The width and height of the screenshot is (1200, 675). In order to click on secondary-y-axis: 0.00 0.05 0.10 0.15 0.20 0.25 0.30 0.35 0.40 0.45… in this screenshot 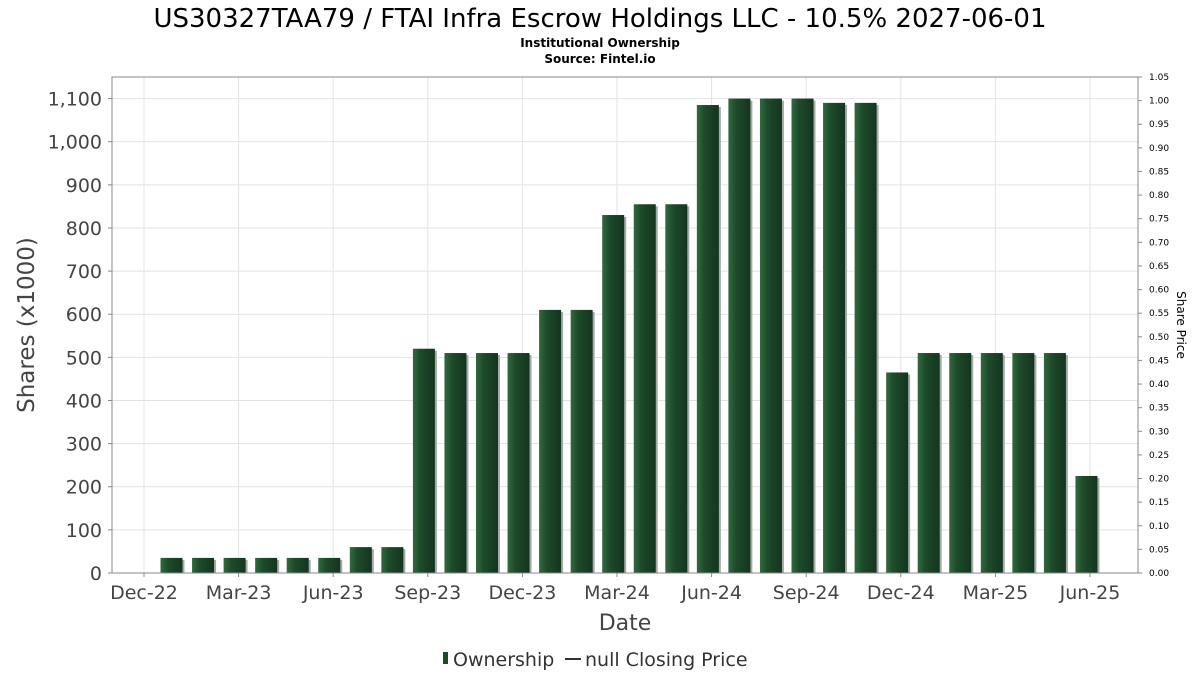, I will do `click(1153, 326)`.